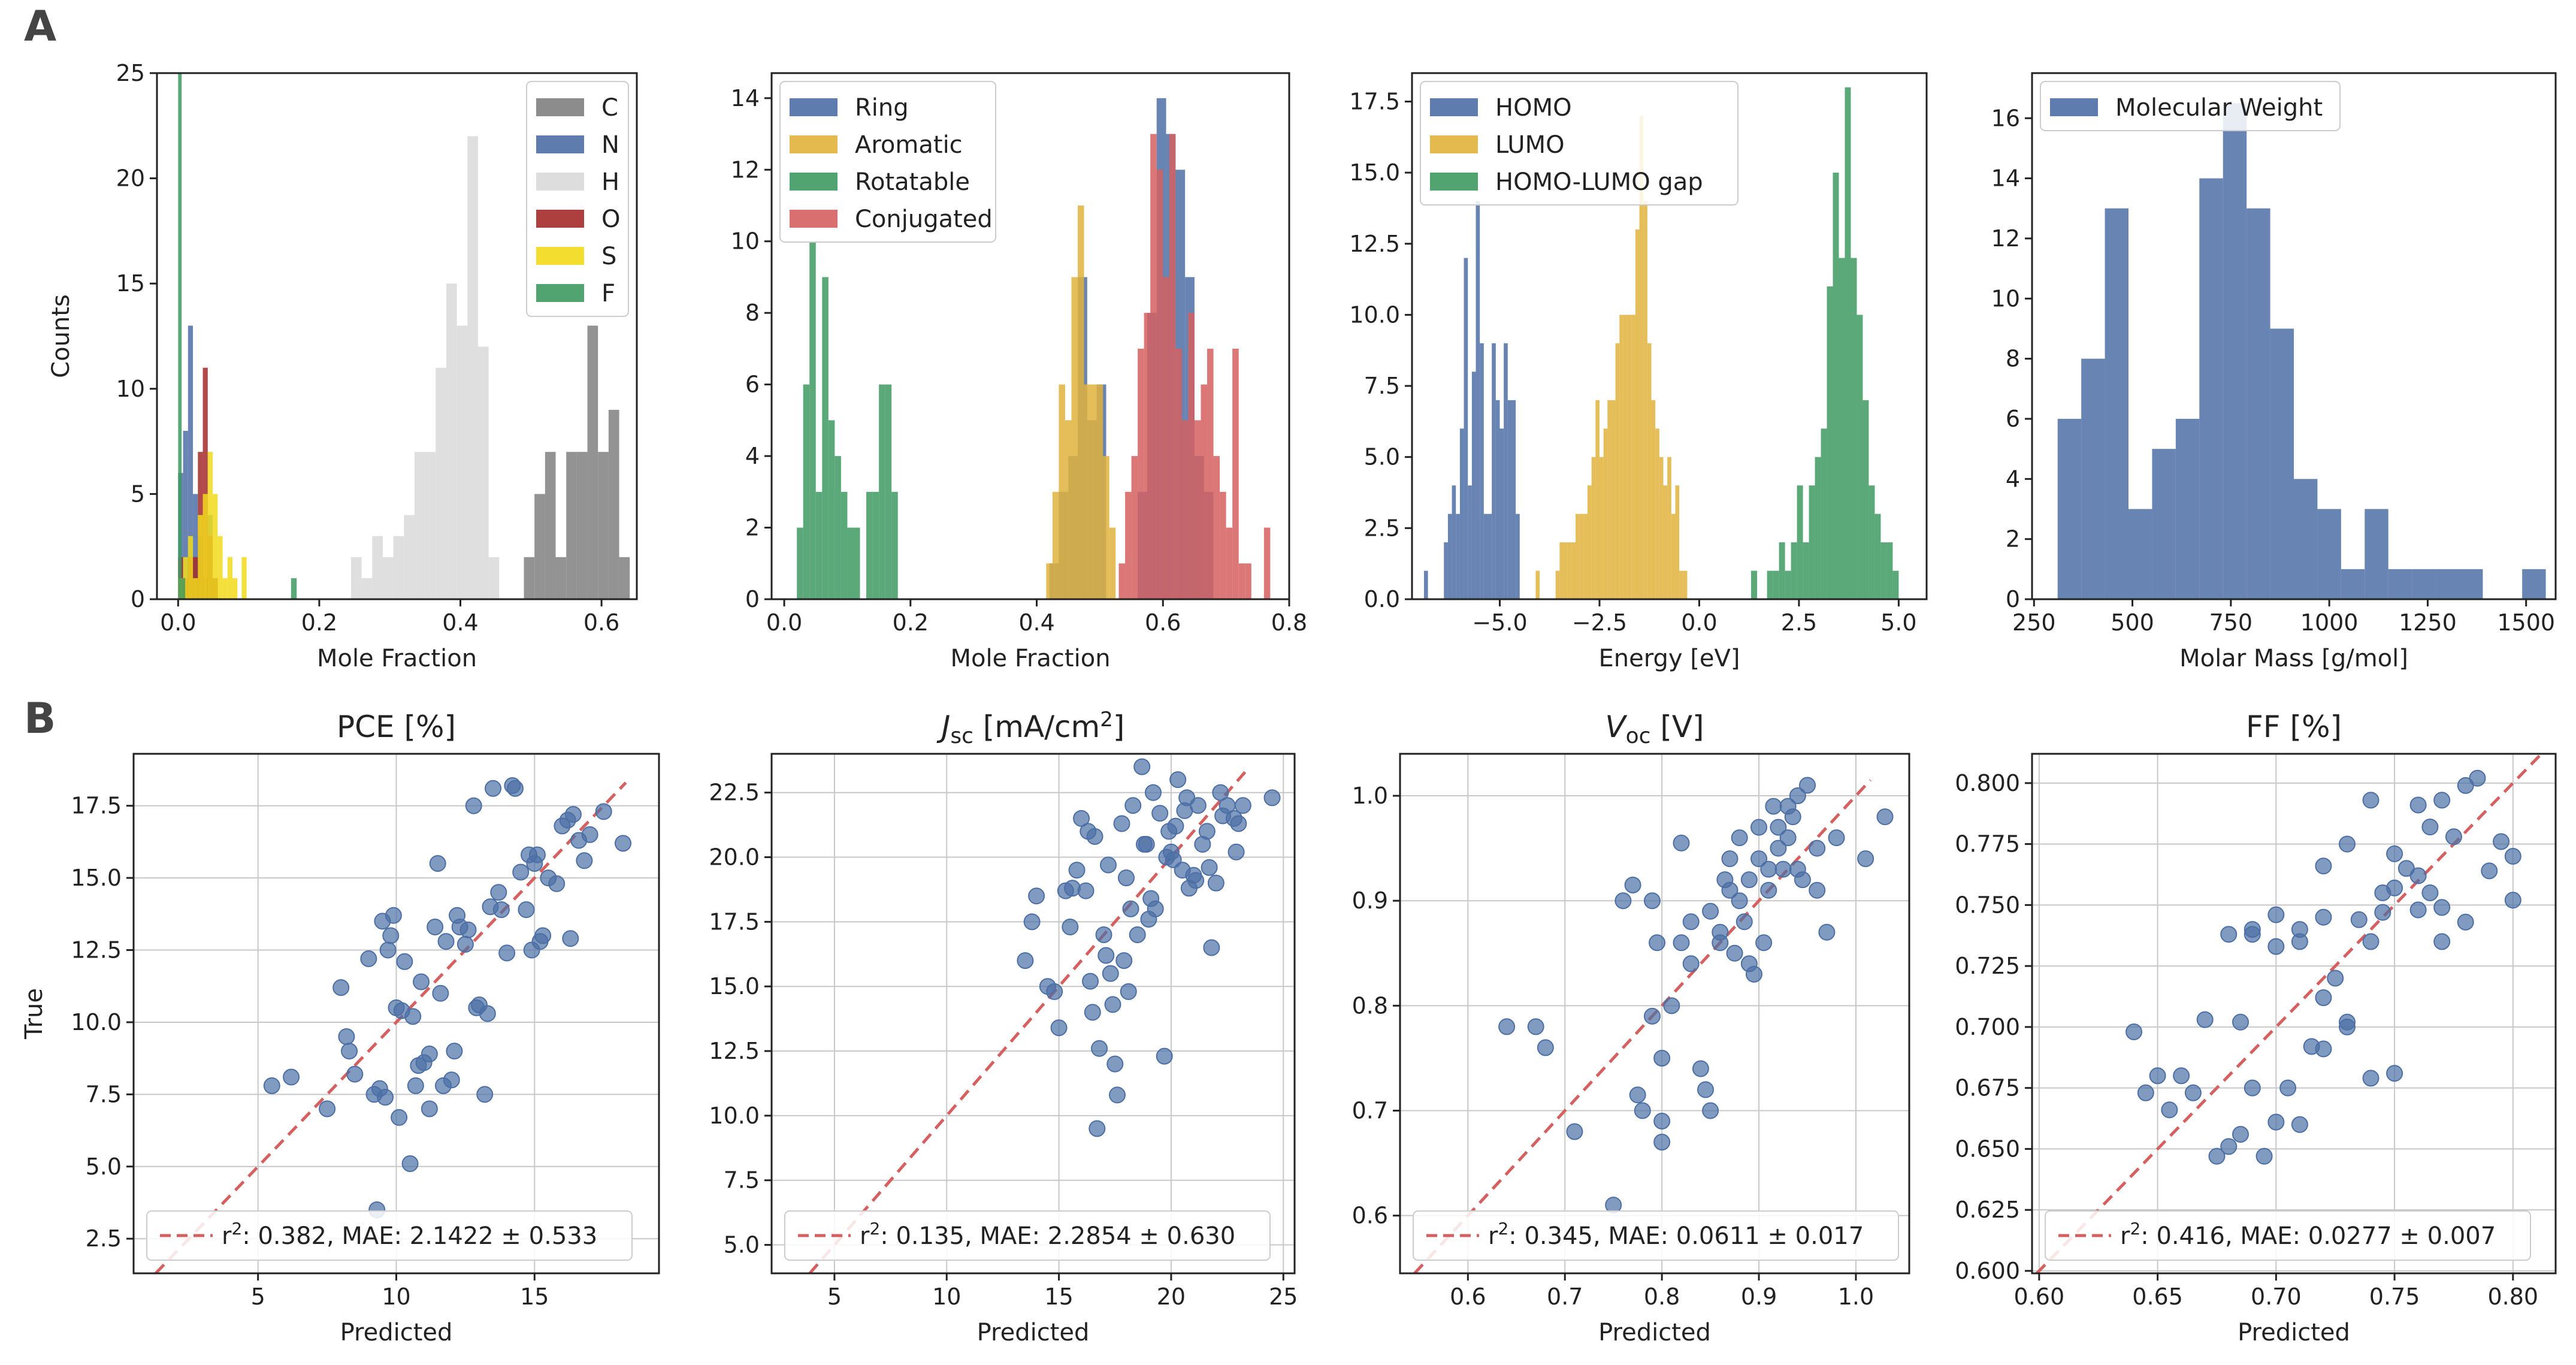  What do you see at coordinates (909, 145) in the screenshot?
I see `legend-label: Aromatic` at bounding box center [909, 145].